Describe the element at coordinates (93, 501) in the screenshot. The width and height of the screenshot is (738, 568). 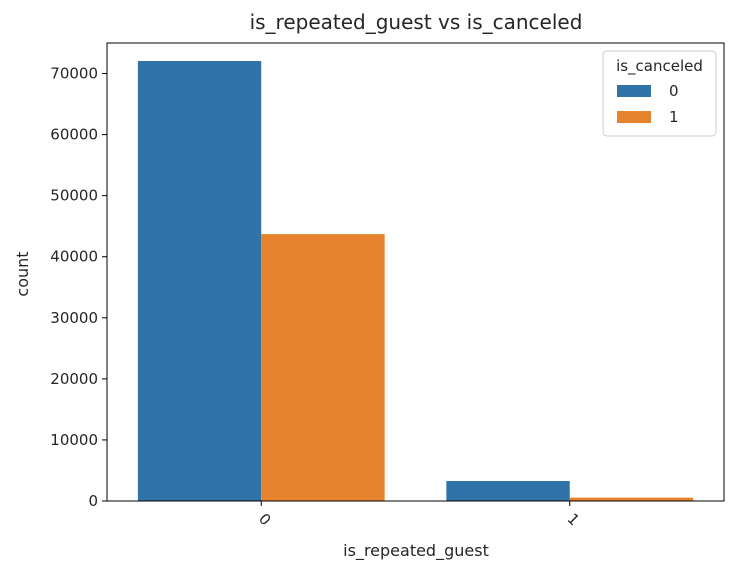
I see `y-tick-label-0: 0` at that location.